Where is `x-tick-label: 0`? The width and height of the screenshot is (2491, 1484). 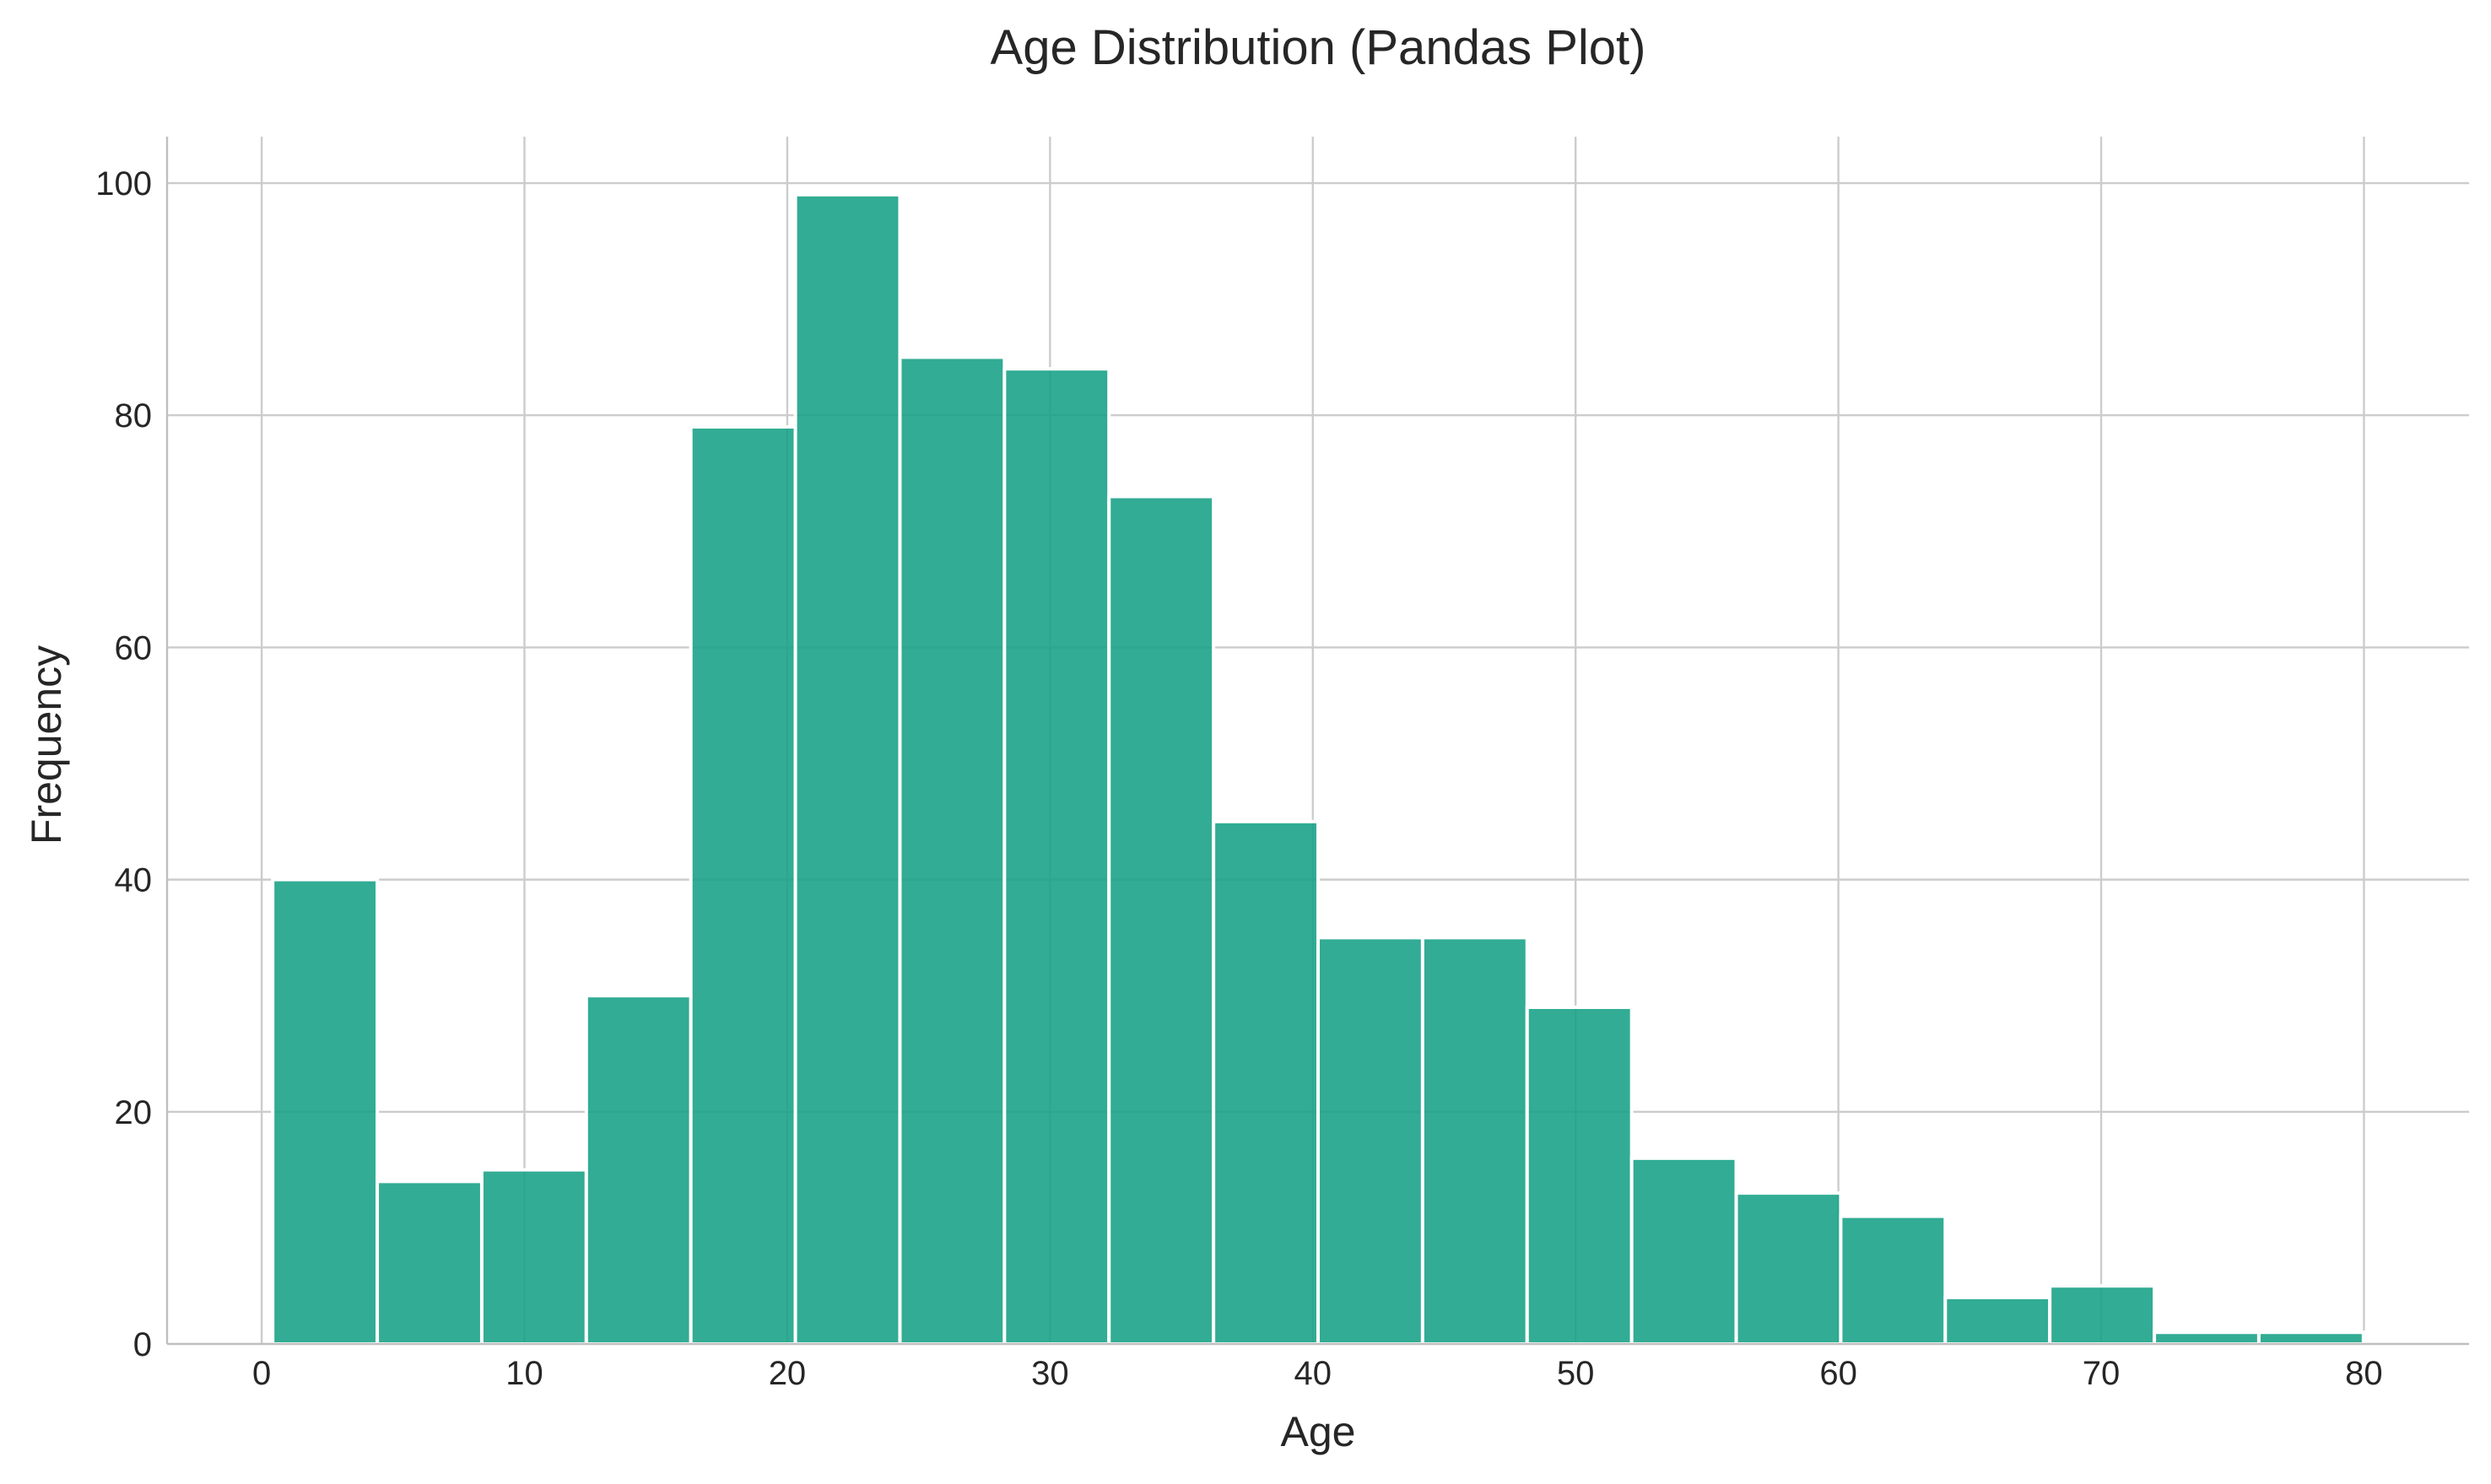
x-tick-label: 0 is located at coordinates (261, 1373).